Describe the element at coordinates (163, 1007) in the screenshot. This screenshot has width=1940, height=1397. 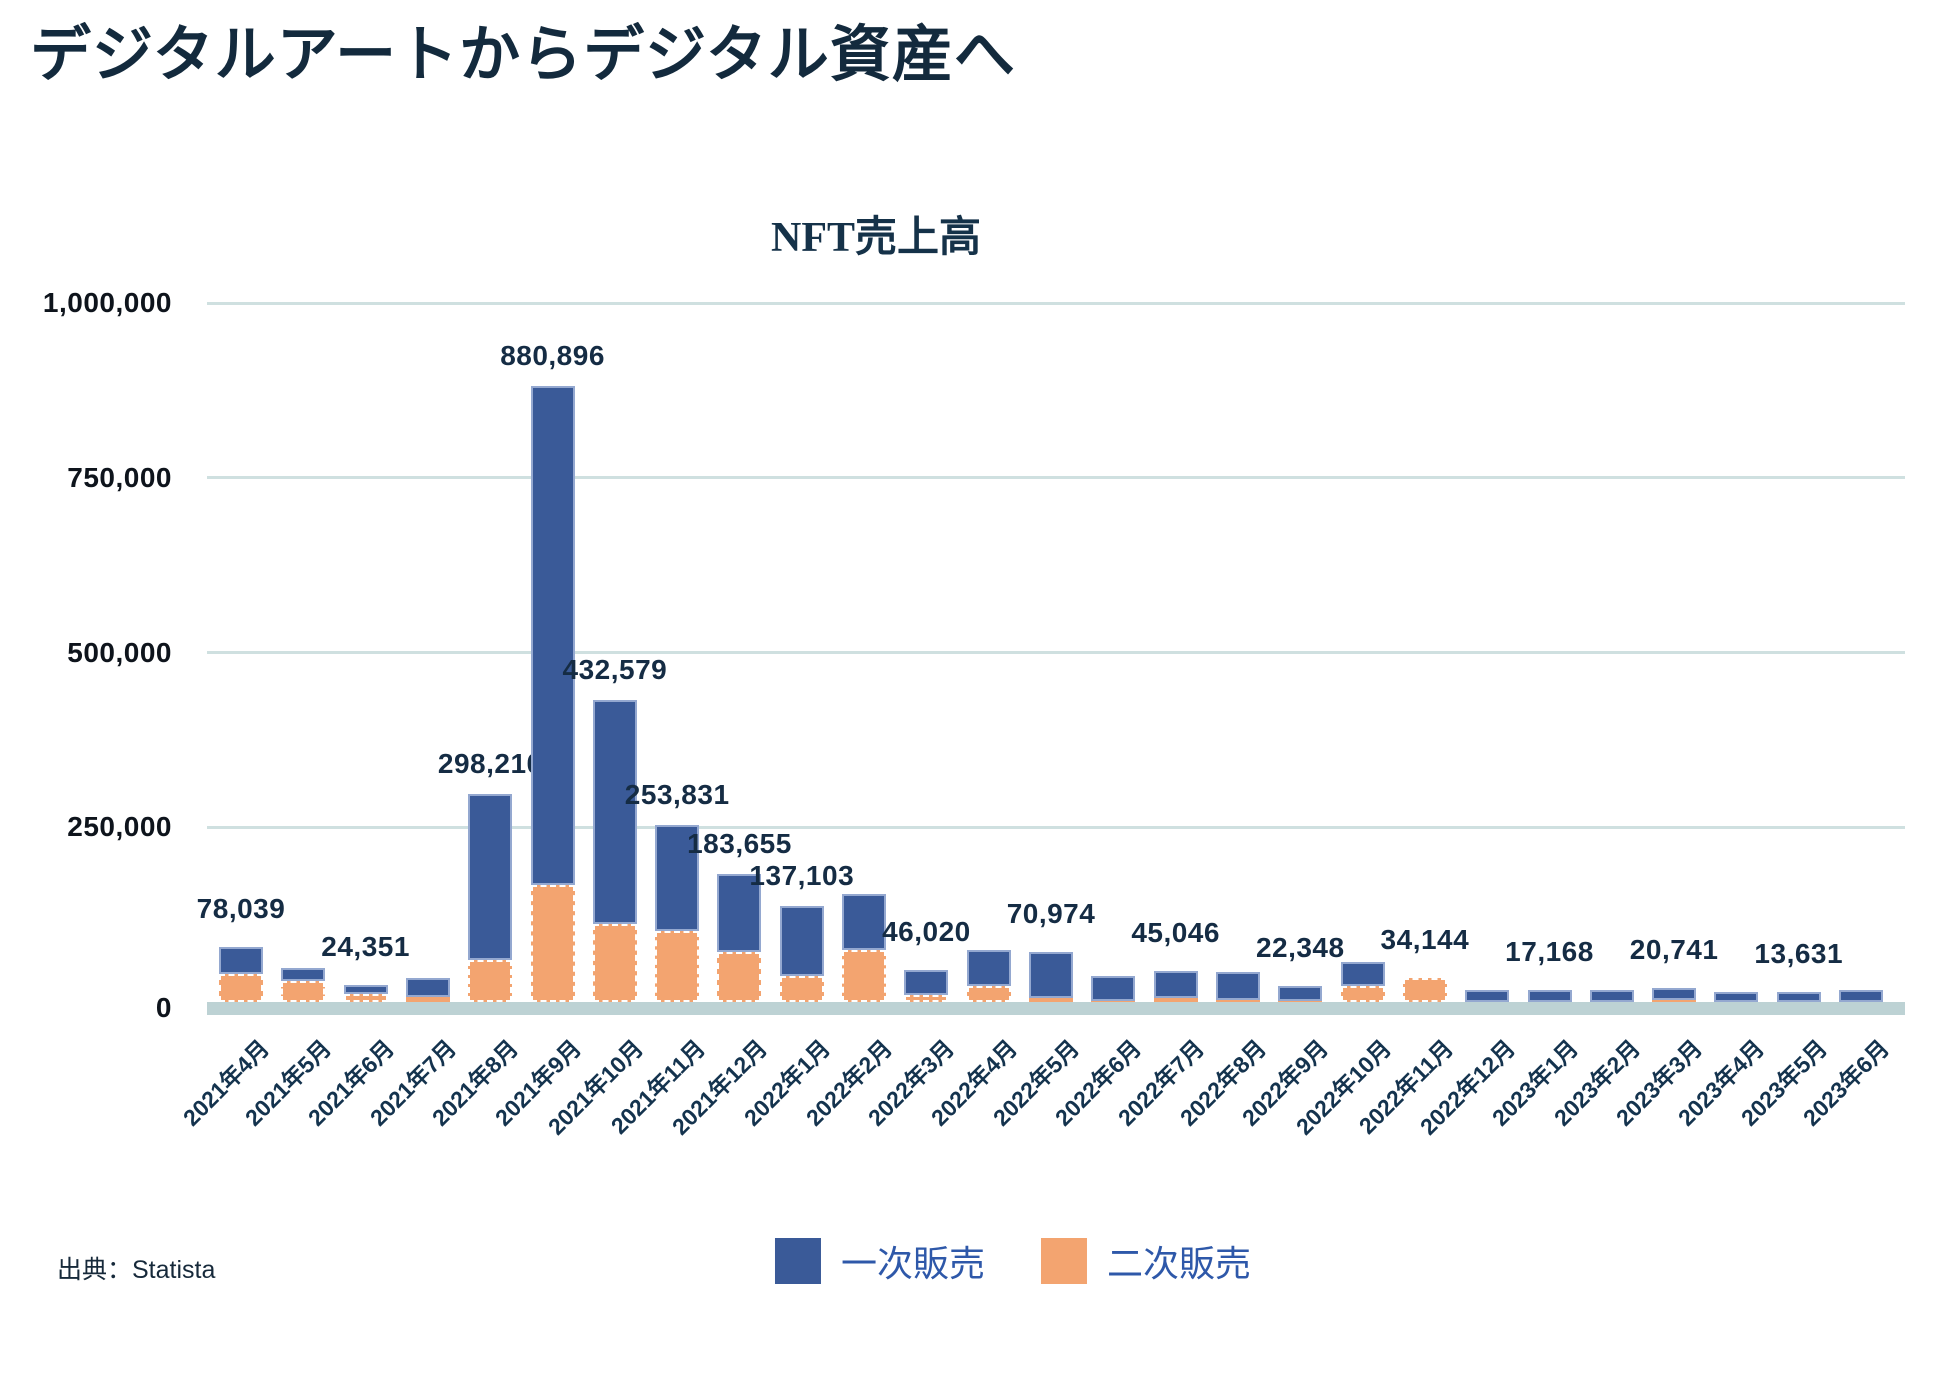
I see `y-axis-tick: 0` at that location.